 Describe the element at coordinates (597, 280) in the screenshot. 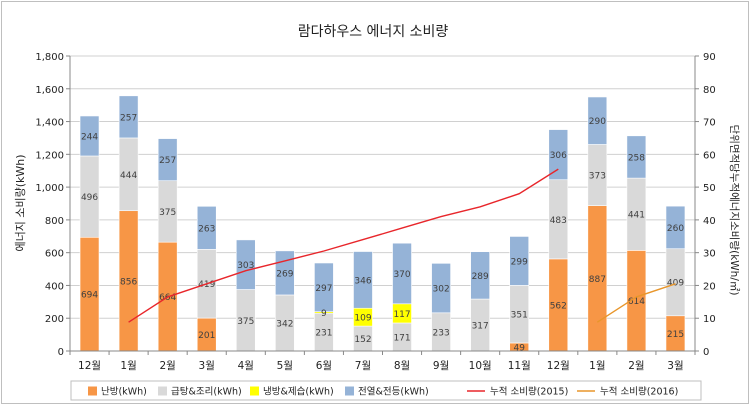

I see `data-label: 887` at that location.